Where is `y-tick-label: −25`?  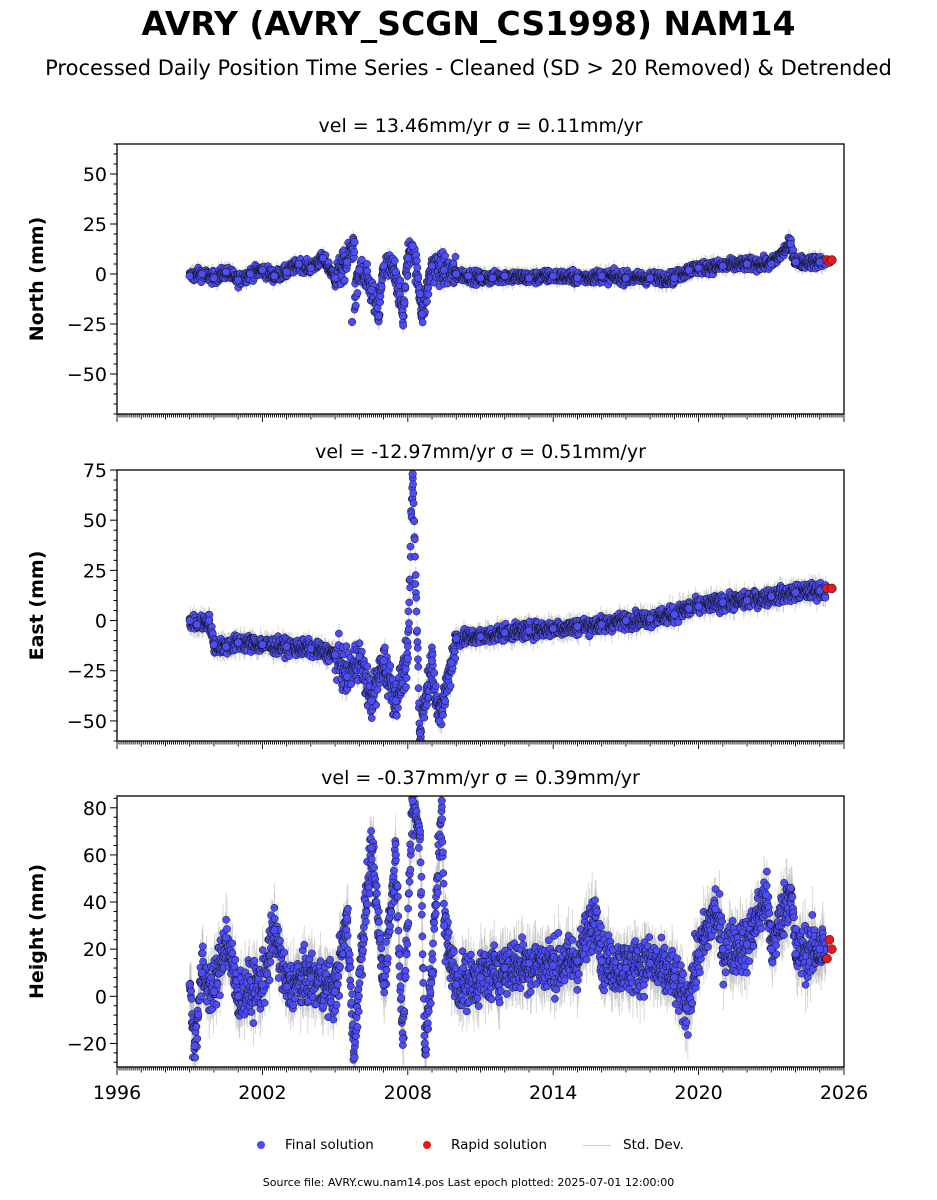
y-tick-label: −25 is located at coordinates (87, 672).